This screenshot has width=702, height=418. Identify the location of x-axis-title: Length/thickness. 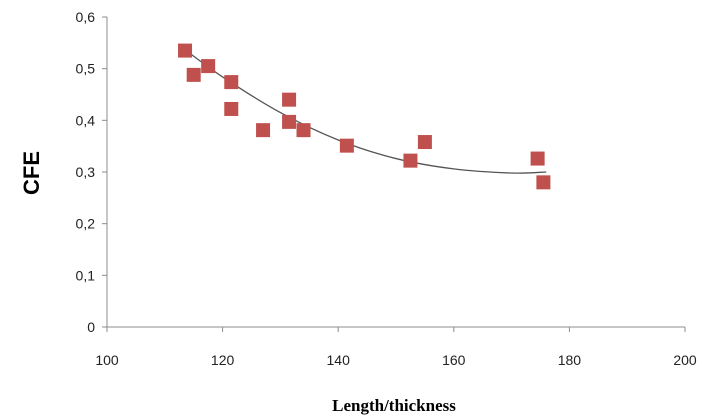
(394, 405).